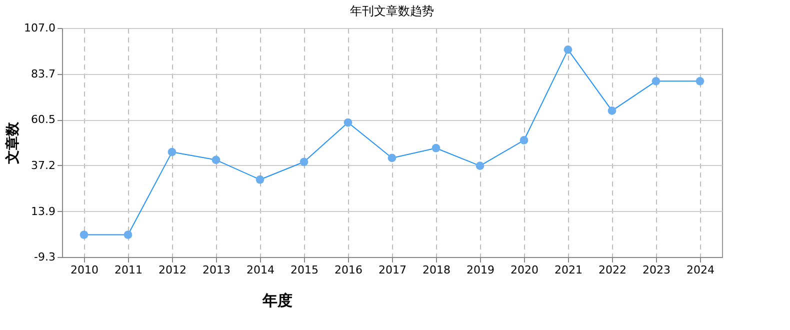 The height and width of the screenshot is (330, 790). Describe the element at coordinates (304, 270) in the screenshot. I see `x-tick-label: 2015` at that location.